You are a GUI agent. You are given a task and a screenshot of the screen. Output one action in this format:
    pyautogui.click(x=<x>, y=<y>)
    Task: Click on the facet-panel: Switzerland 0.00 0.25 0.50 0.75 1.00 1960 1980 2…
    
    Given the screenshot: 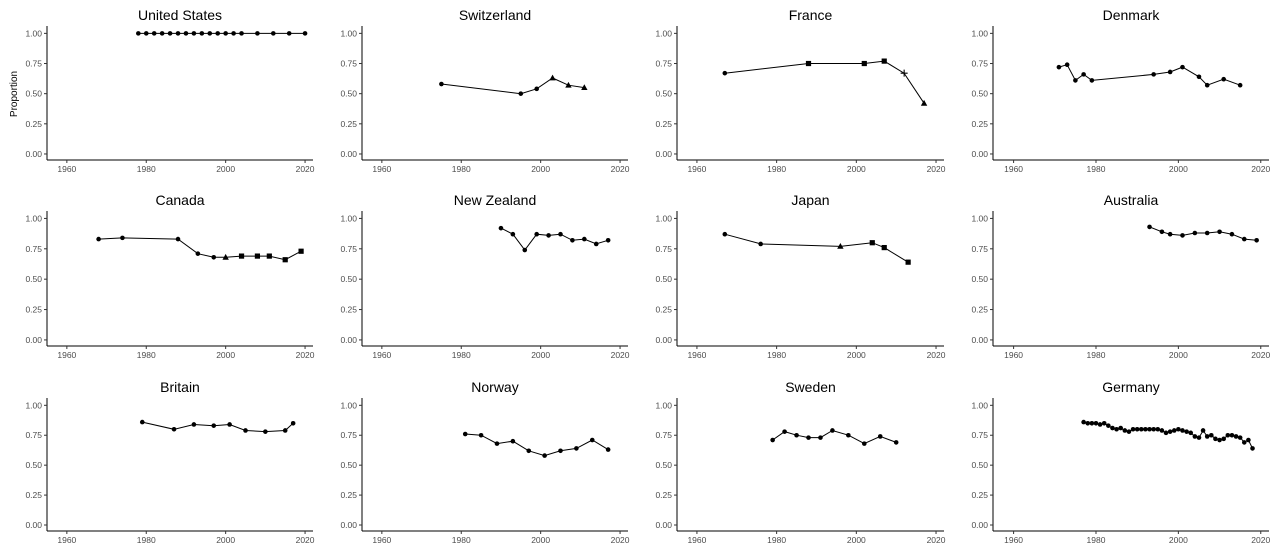 What is the action you would take?
    pyautogui.click(x=484, y=90)
    